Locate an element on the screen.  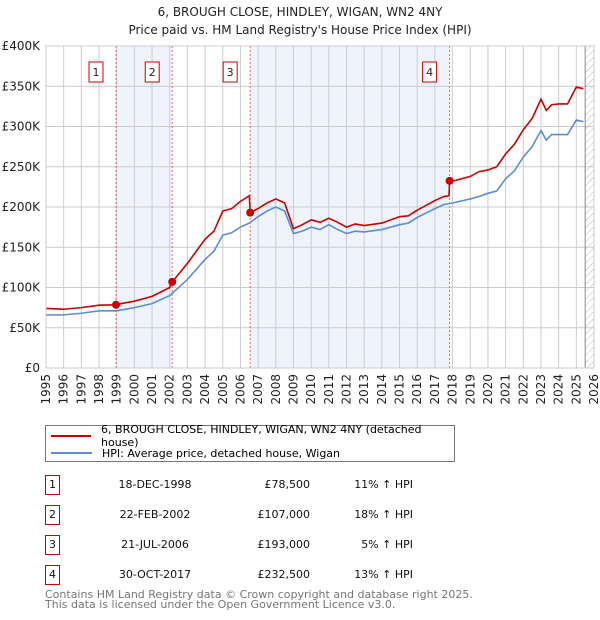
sale-hpi-diff: 18% ↑ HPI is located at coordinates (383, 514).